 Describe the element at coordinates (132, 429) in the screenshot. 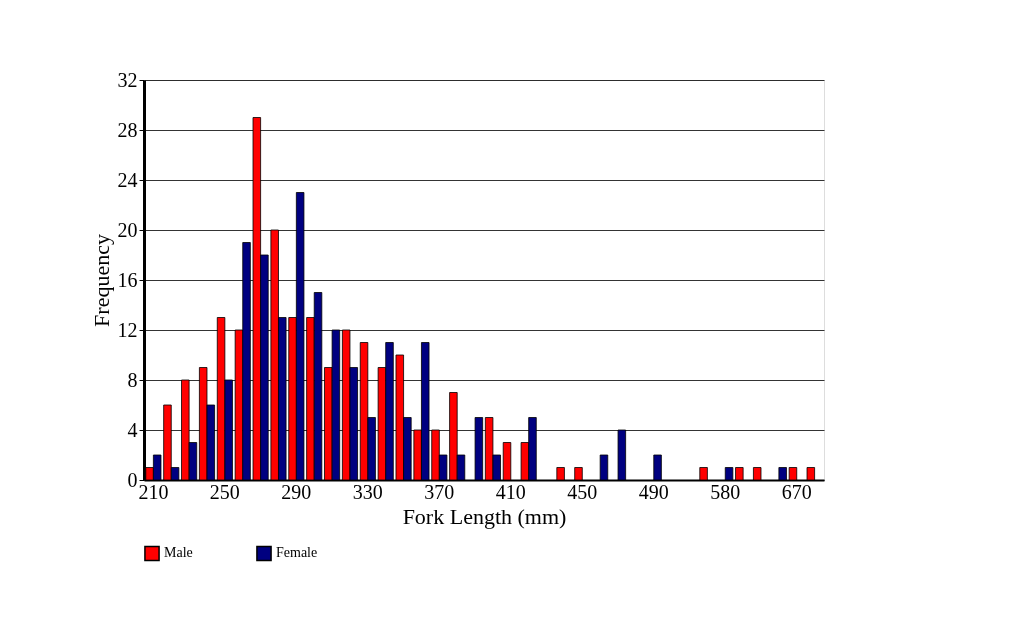

I see `y-tick-label: 4` at that location.